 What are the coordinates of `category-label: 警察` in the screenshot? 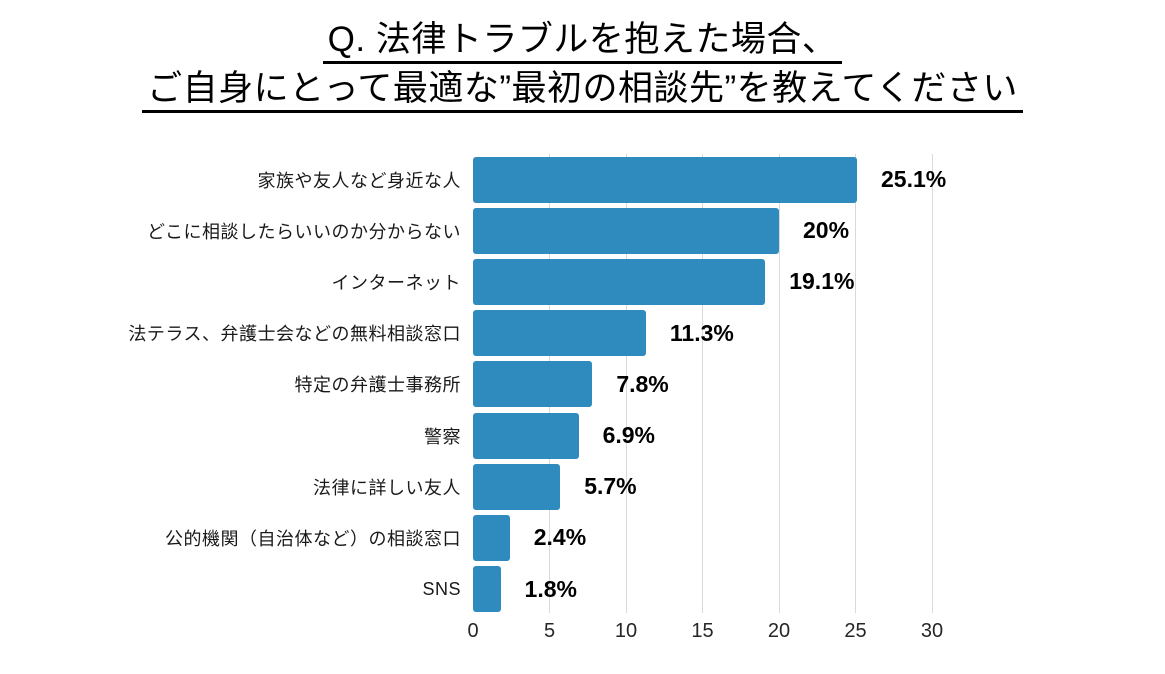 It's located at (442, 436).